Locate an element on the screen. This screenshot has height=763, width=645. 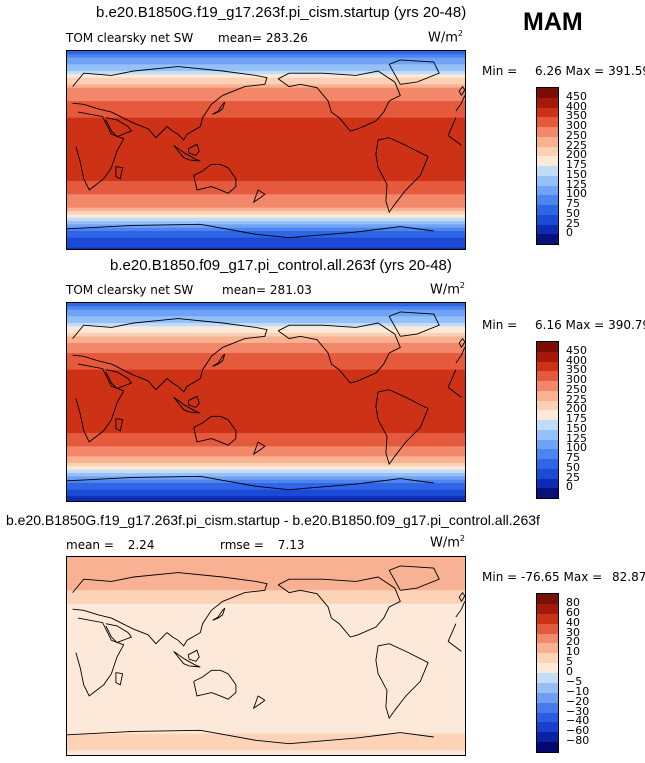
colorbar-tick-label: 175 is located at coordinates (576, 418).